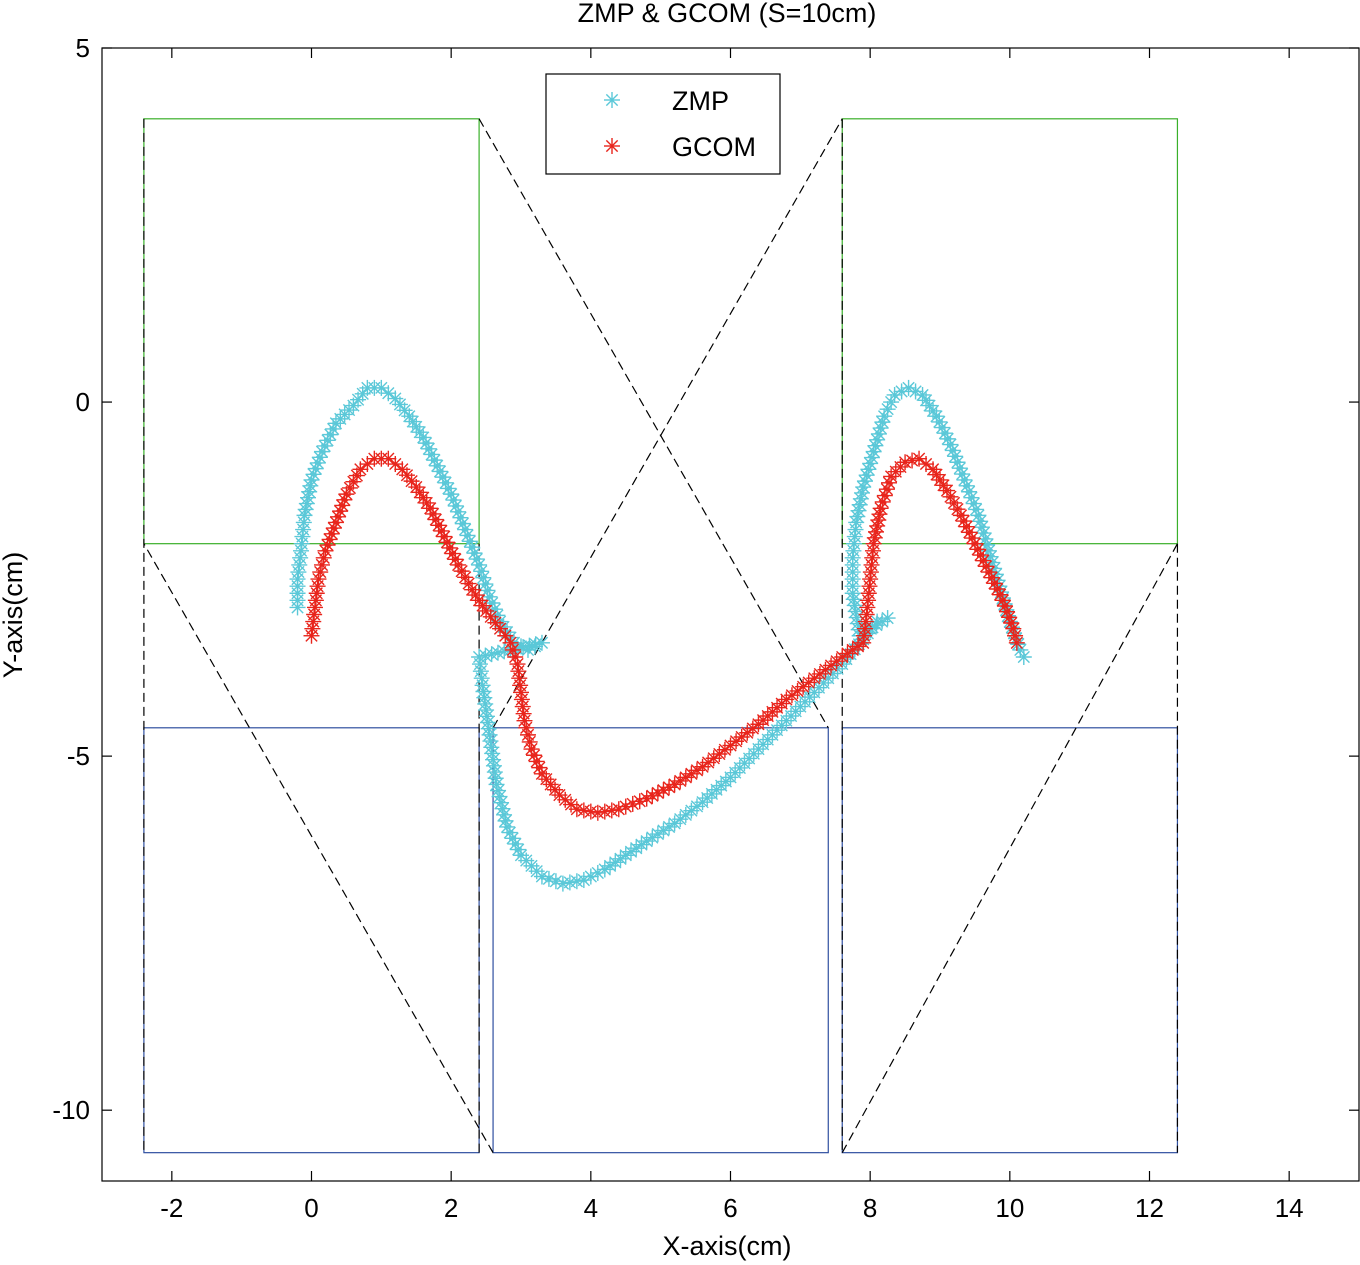  What do you see at coordinates (14, 615) in the screenshot?
I see `y-axis-label: Y-axis(cm)` at bounding box center [14, 615].